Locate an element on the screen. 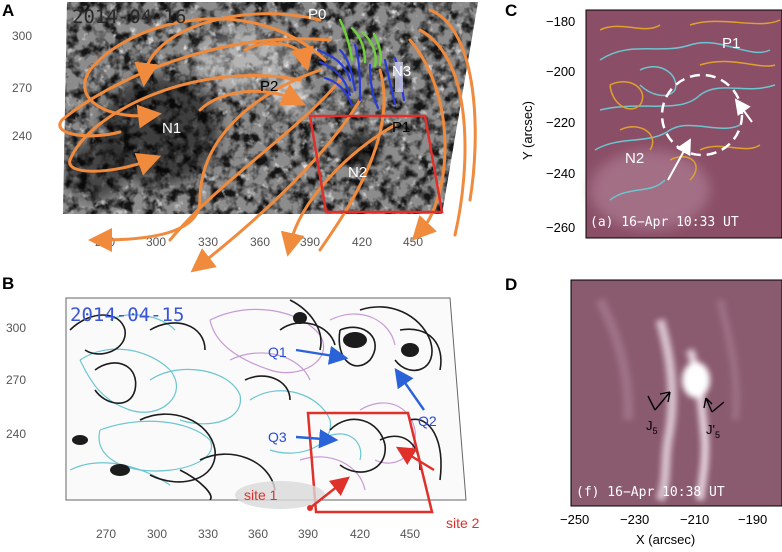 The image size is (782, 552). a-y-ticks: 300 270 240 is located at coordinates (22, 86).